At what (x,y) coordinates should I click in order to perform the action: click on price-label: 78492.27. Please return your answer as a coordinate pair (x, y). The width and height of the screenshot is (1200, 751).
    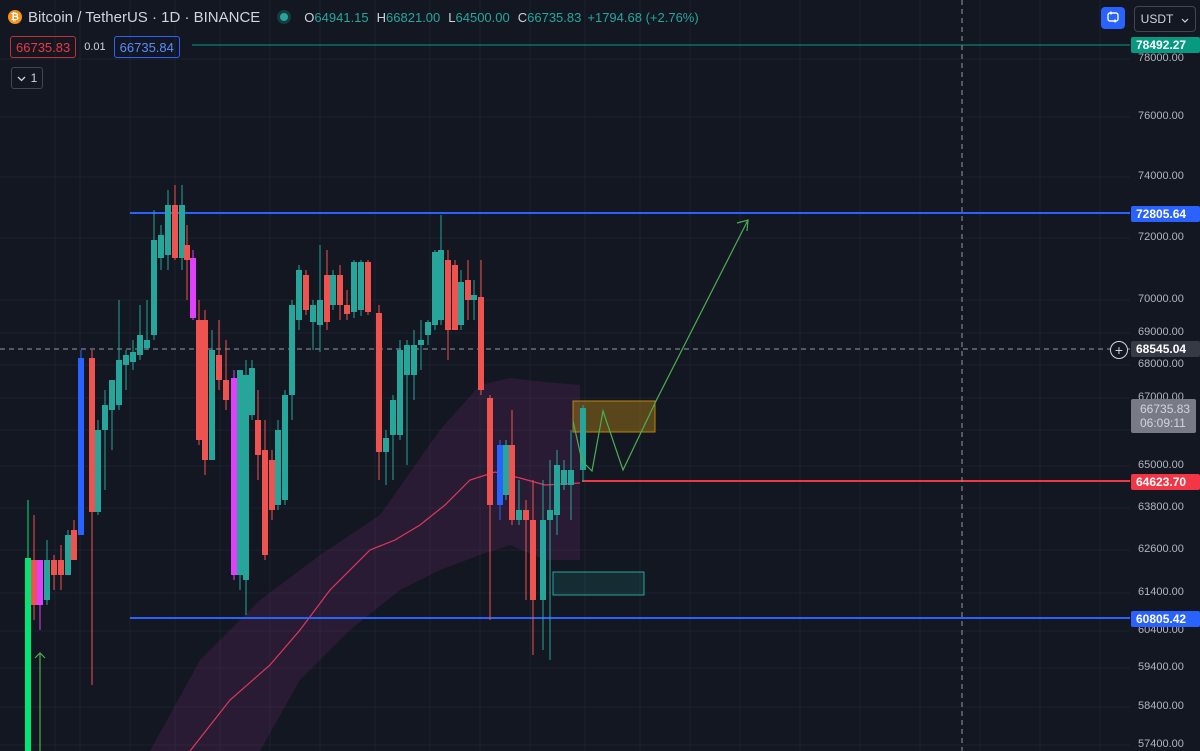
    Looking at the image, I should click on (1165, 45).